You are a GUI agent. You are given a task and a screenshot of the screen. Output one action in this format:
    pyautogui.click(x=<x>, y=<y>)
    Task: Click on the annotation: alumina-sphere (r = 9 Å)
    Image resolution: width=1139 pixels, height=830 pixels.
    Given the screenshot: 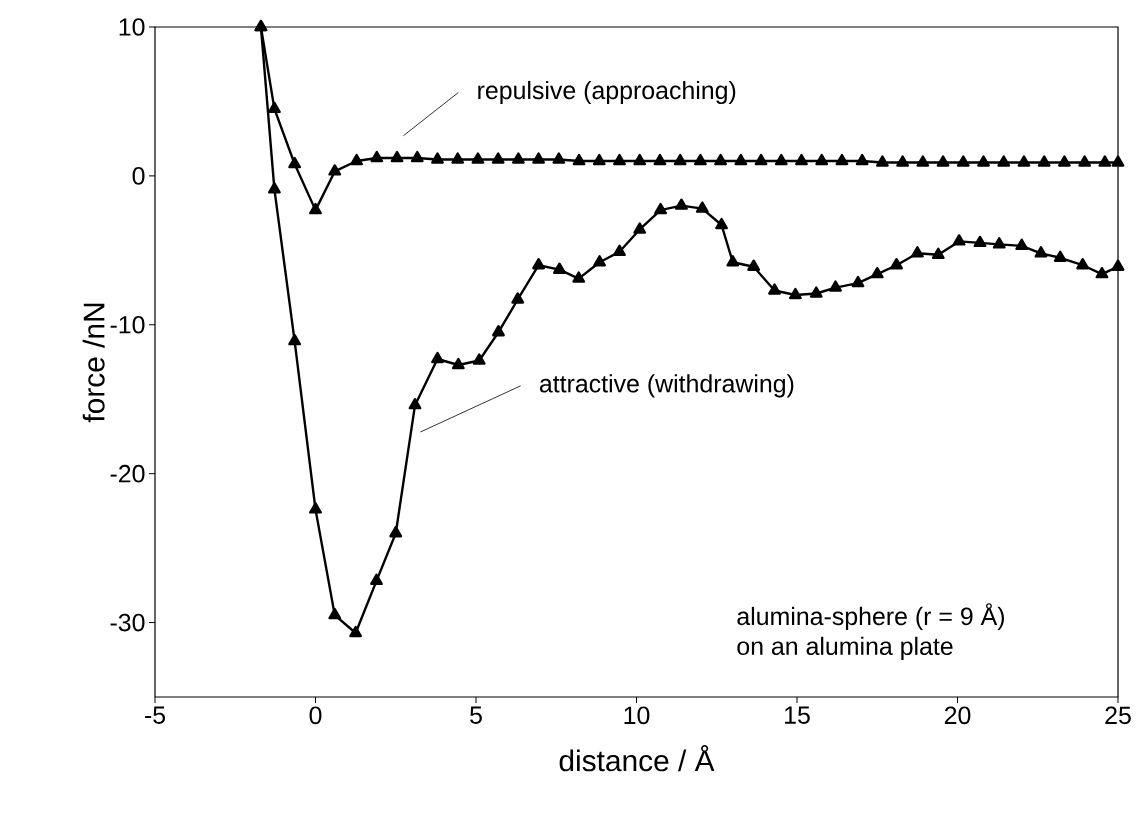 What is the action you would take?
    pyautogui.click(x=870, y=617)
    